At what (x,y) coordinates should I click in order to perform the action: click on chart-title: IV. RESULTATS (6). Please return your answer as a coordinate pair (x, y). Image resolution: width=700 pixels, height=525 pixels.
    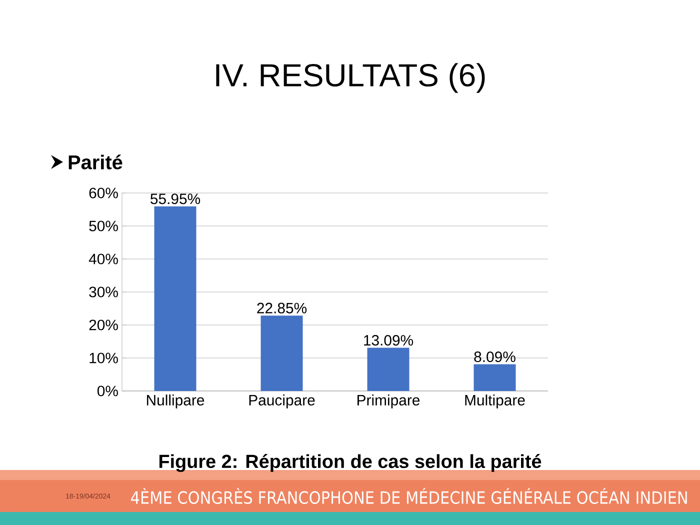
    Looking at the image, I should click on (350, 78).